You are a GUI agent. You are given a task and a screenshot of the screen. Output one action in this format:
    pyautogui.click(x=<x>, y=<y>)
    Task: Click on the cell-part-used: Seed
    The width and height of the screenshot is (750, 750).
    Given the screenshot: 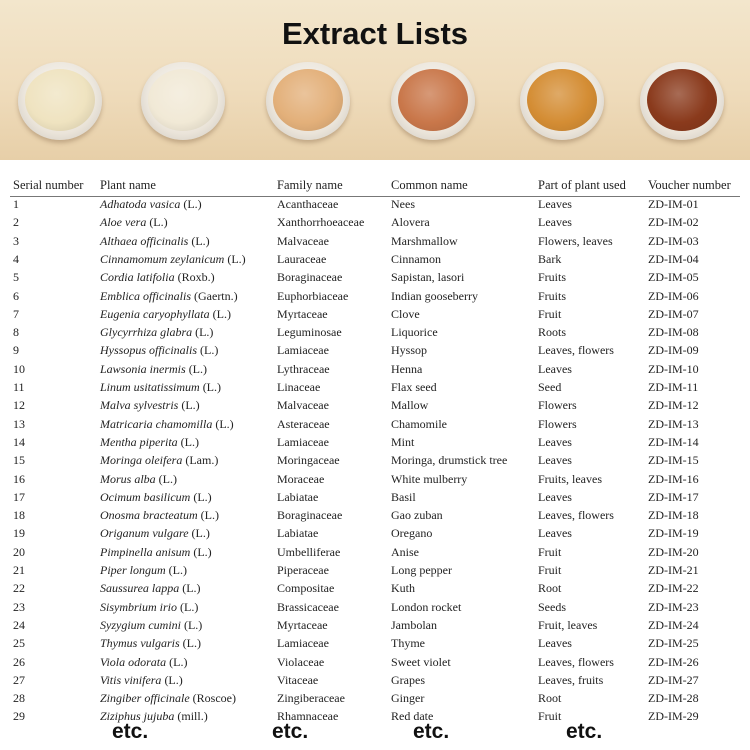 What is the action you would take?
    pyautogui.click(x=550, y=387)
    